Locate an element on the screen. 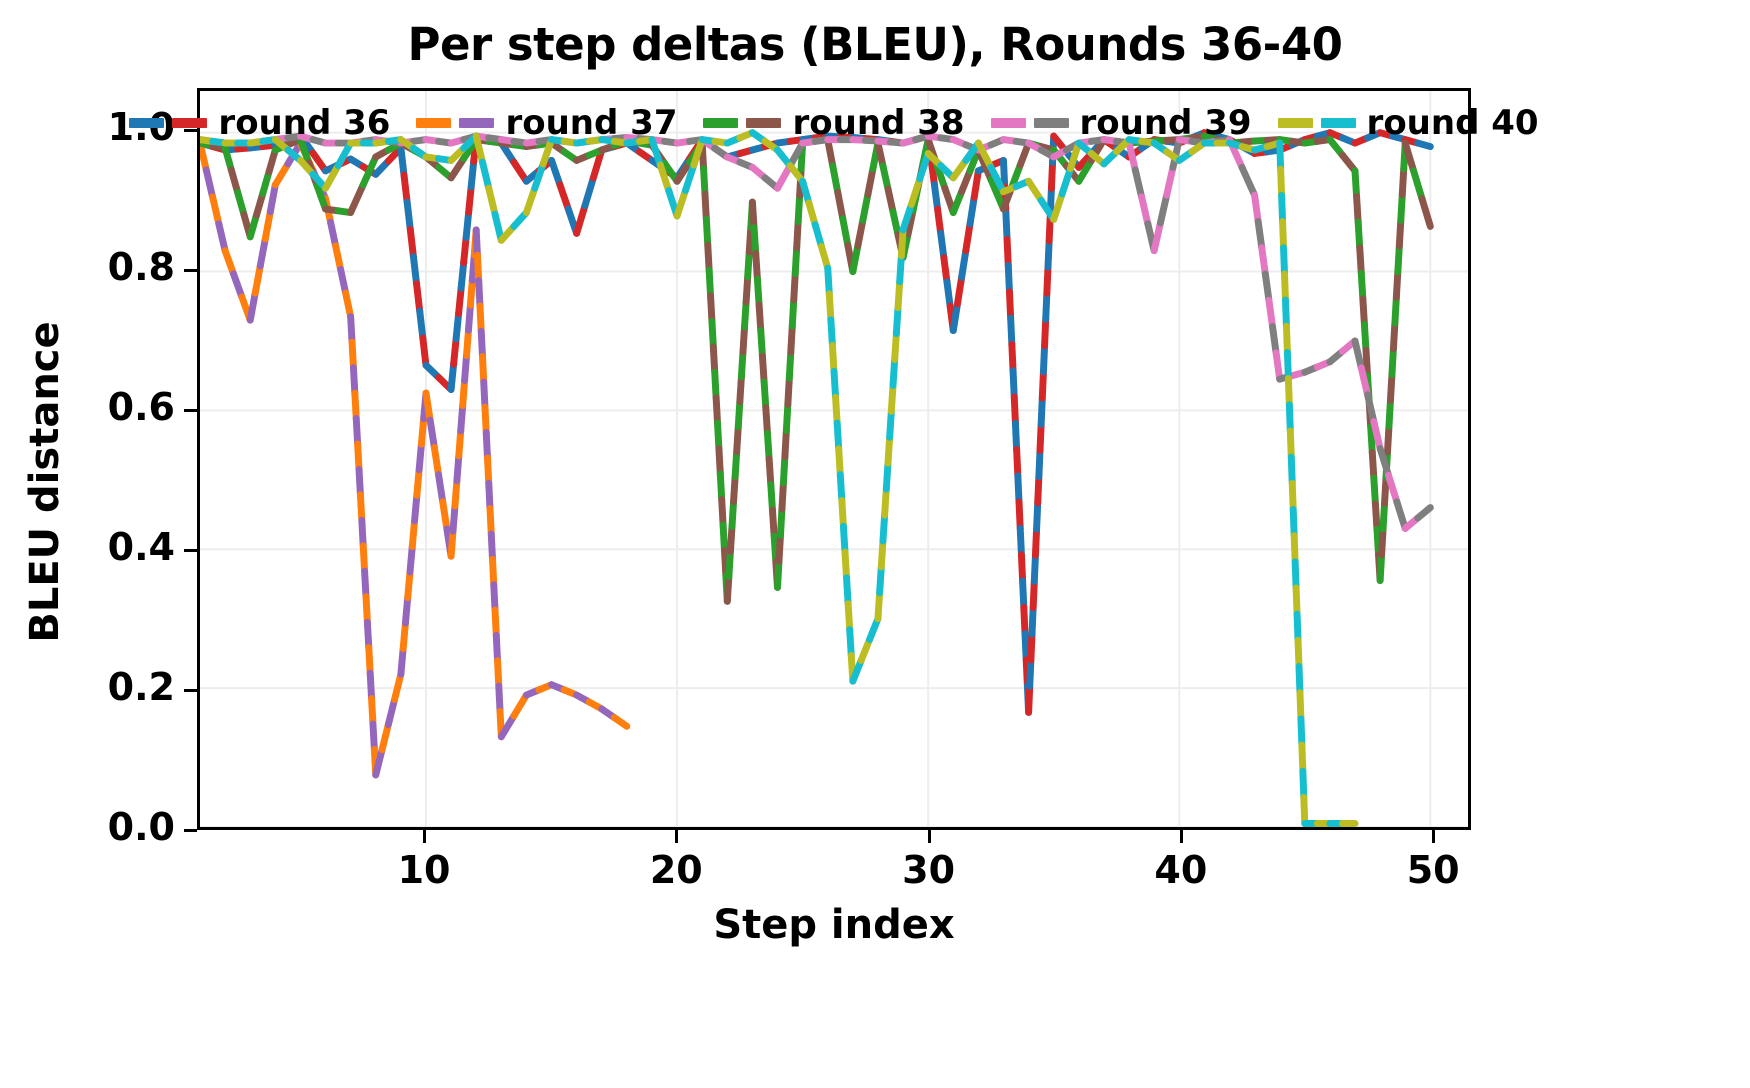 This screenshot has height=1088, width=1750. legend-label: round 38 is located at coordinates (878, 123).